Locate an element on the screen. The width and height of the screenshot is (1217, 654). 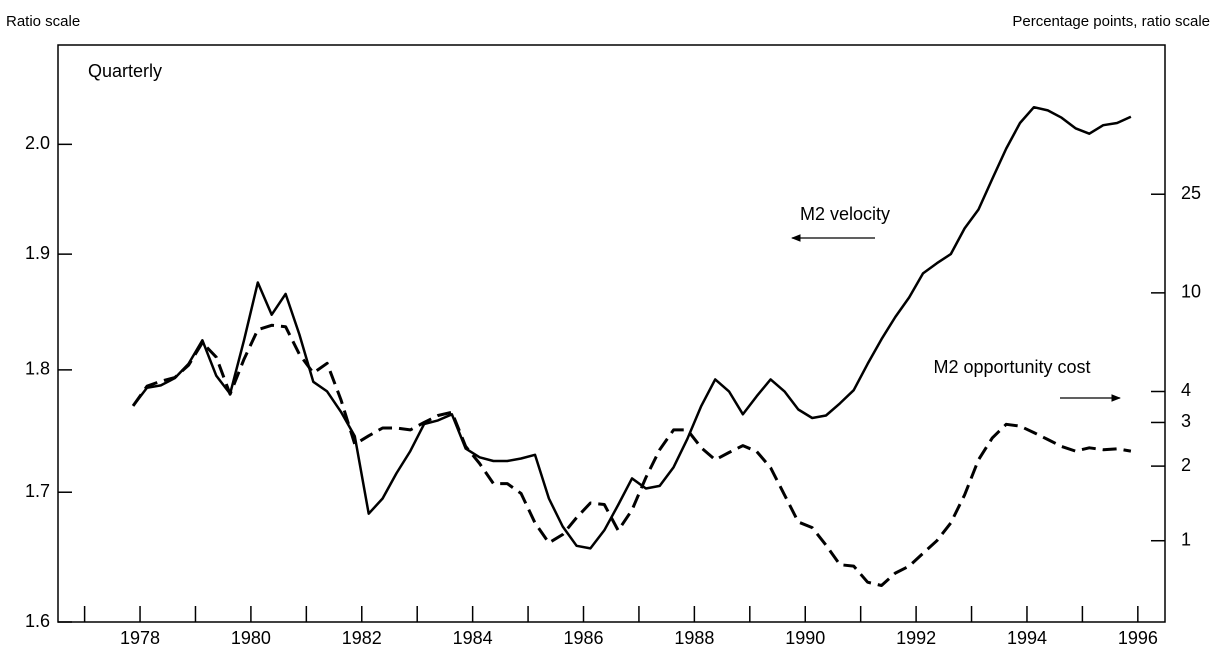
x-tick-label: 1994 is located at coordinates (1027, 638).